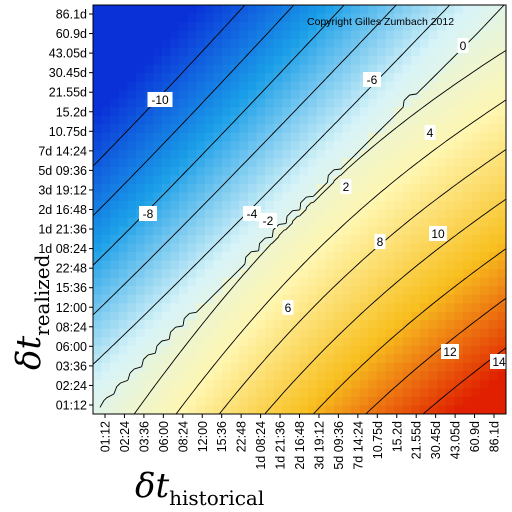 Image resolution: width=512 pixels, height=512 pixels. I want to click on y-axis-title-symbol: δt, so click(29, 353).